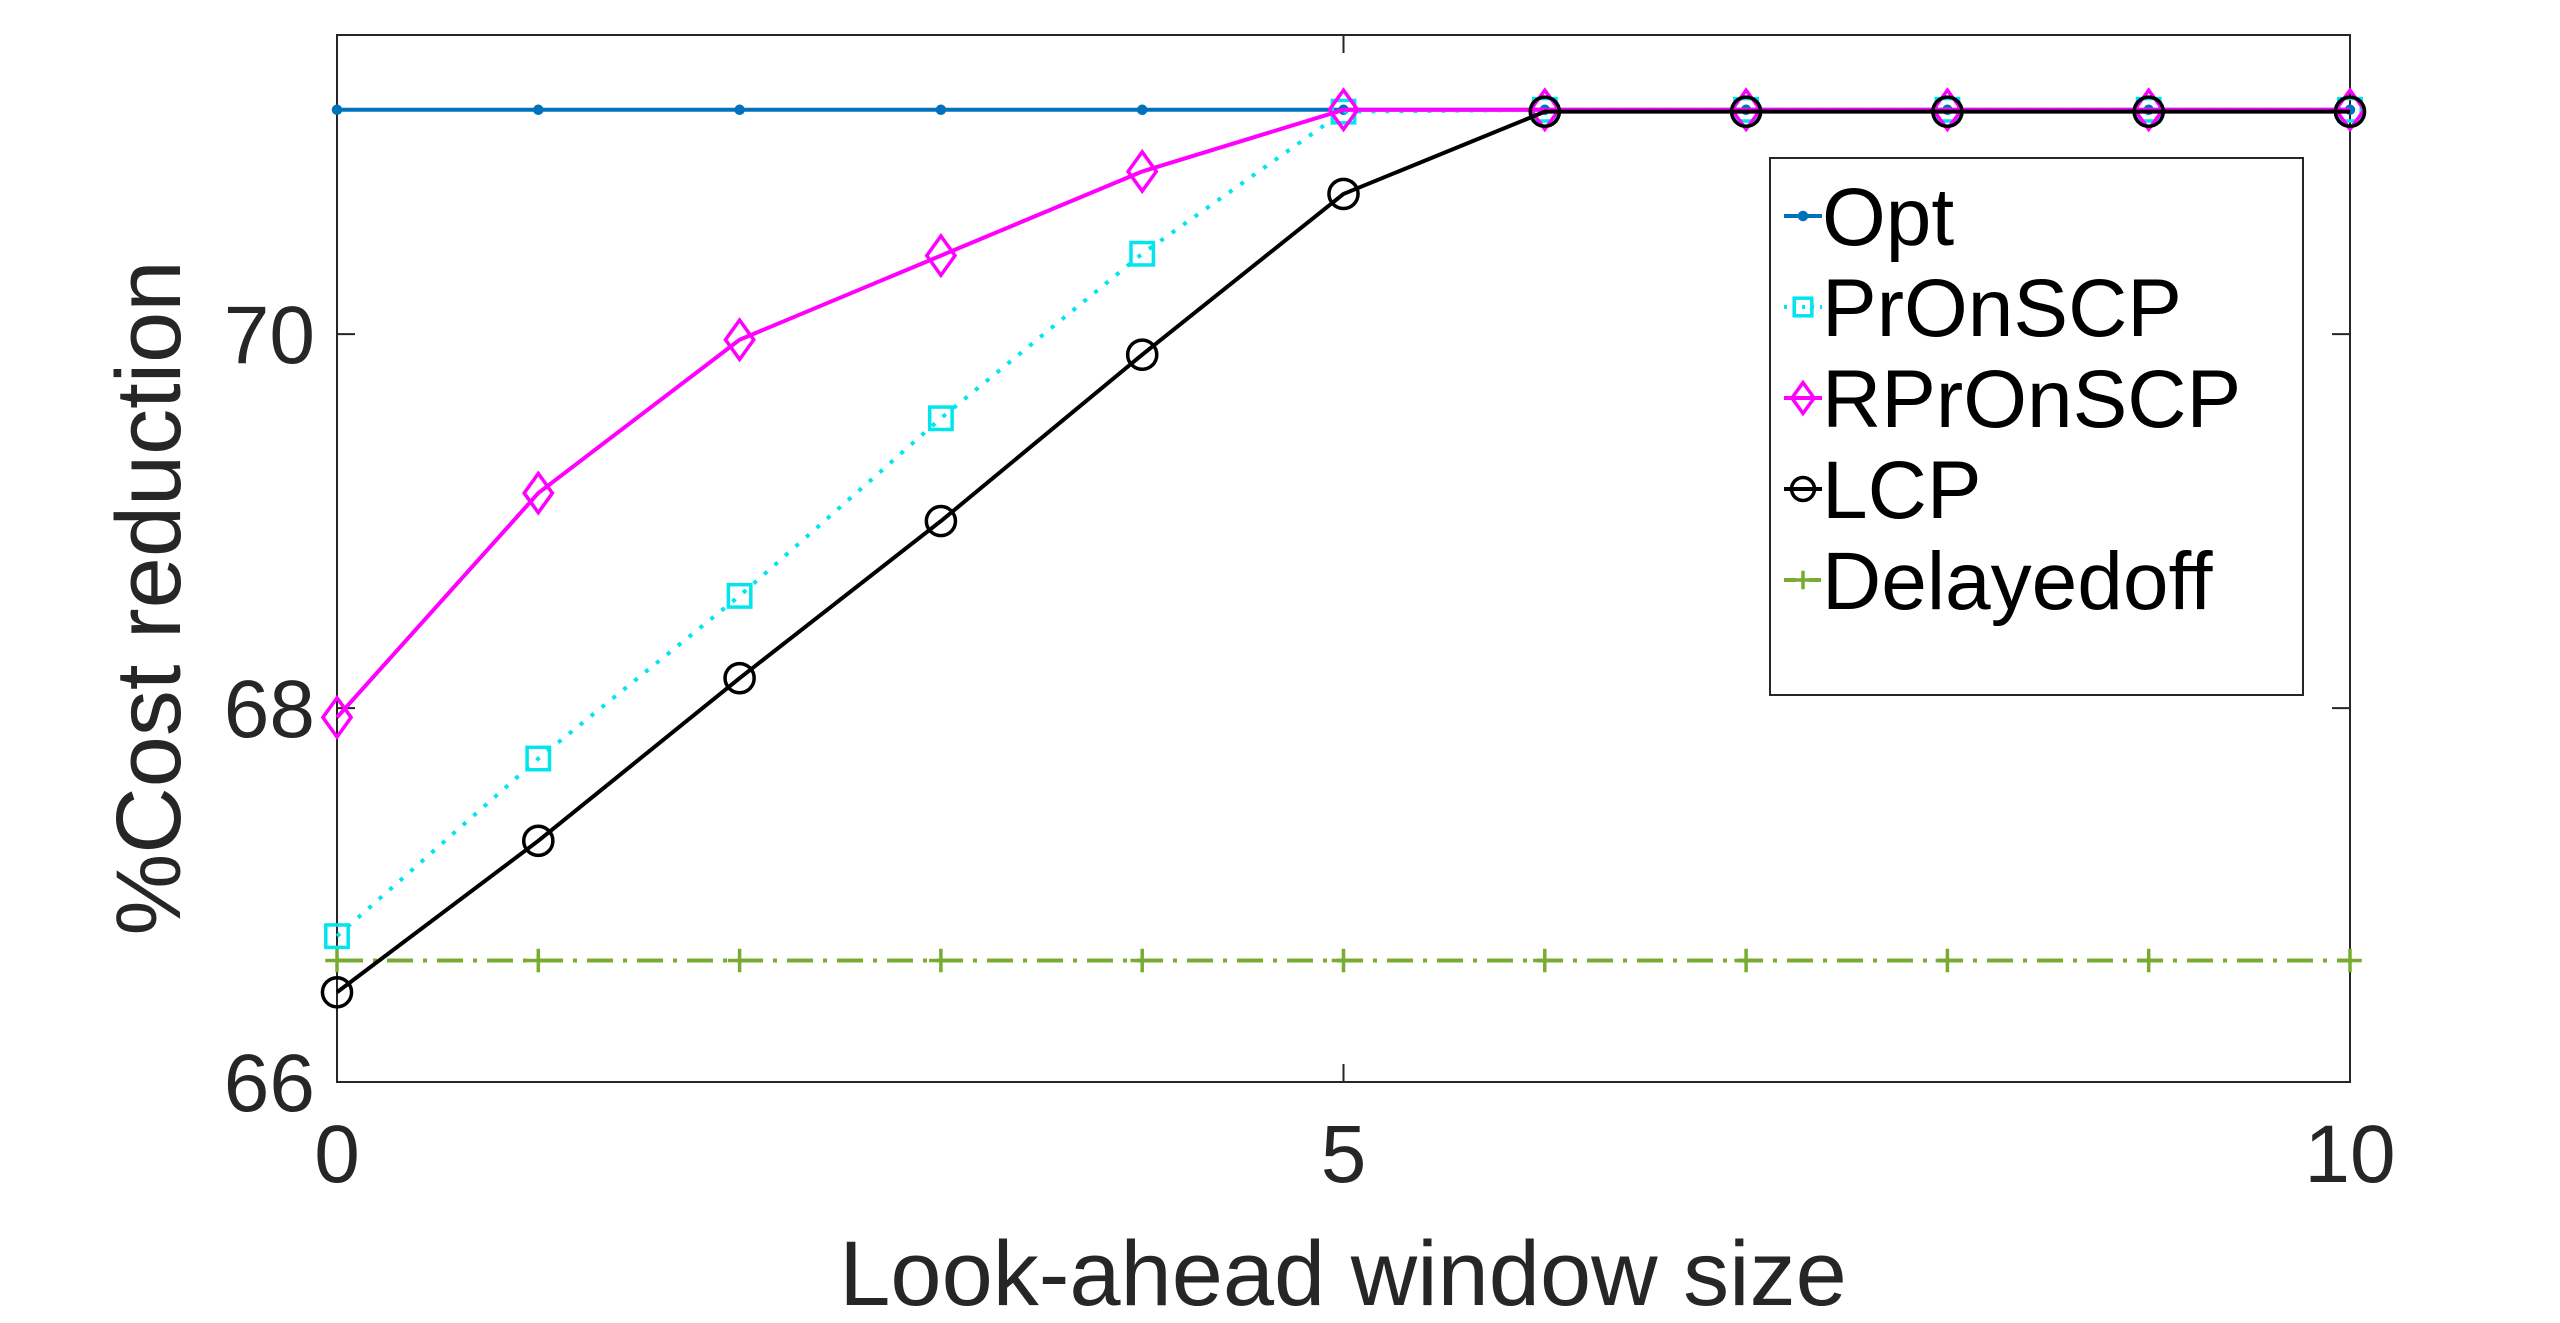  Describe the element at coordinates (337, 1154) in the screenshot. I see `x-tick-label: 0` at that location.